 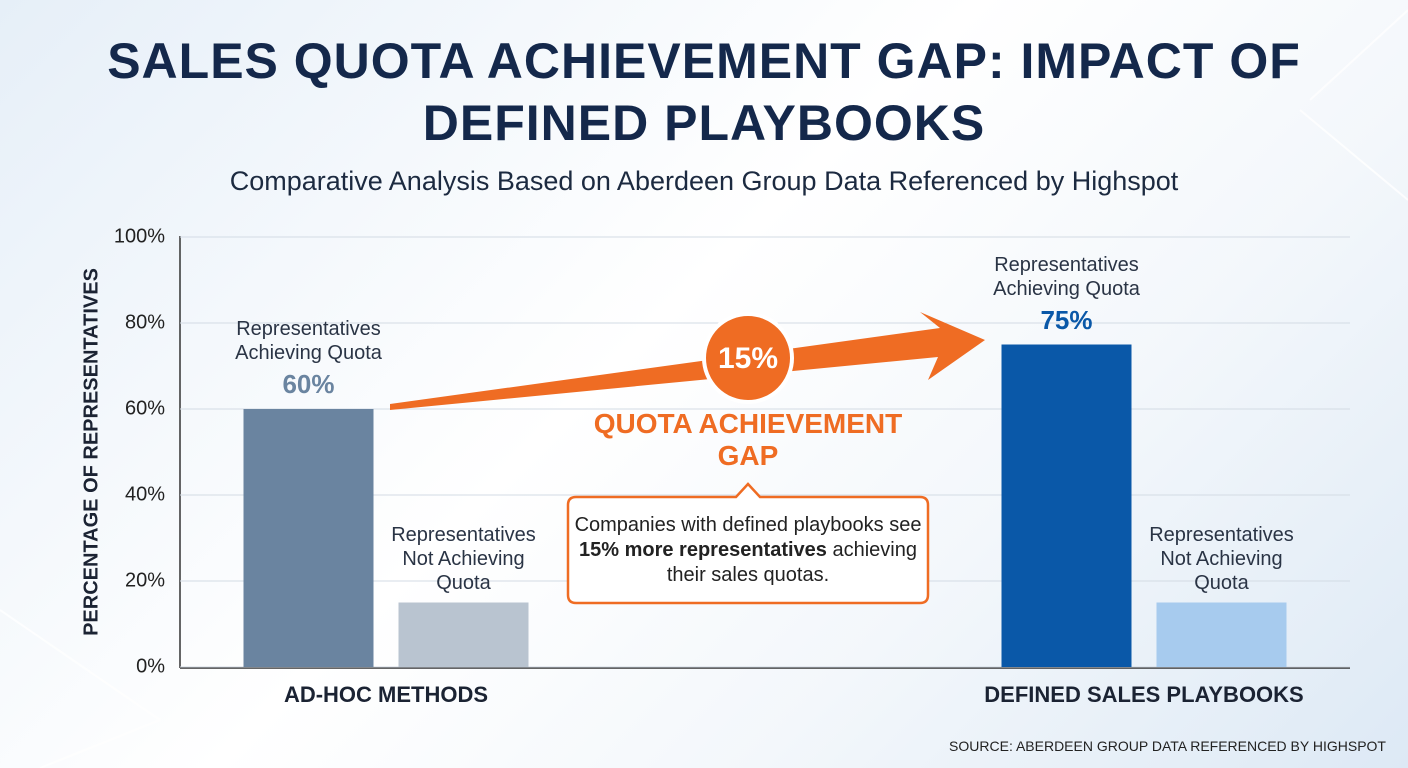 I want to click on callout-part: achieving their sales quotas., so click(x=791, y=562).